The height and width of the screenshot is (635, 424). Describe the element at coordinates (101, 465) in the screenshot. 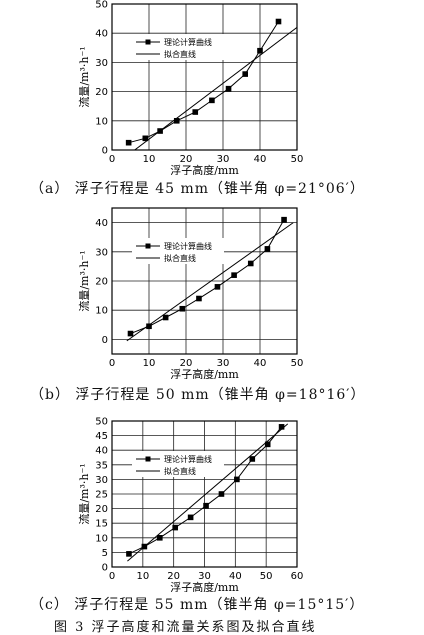

I see `y-tick-label: 35` at that location.